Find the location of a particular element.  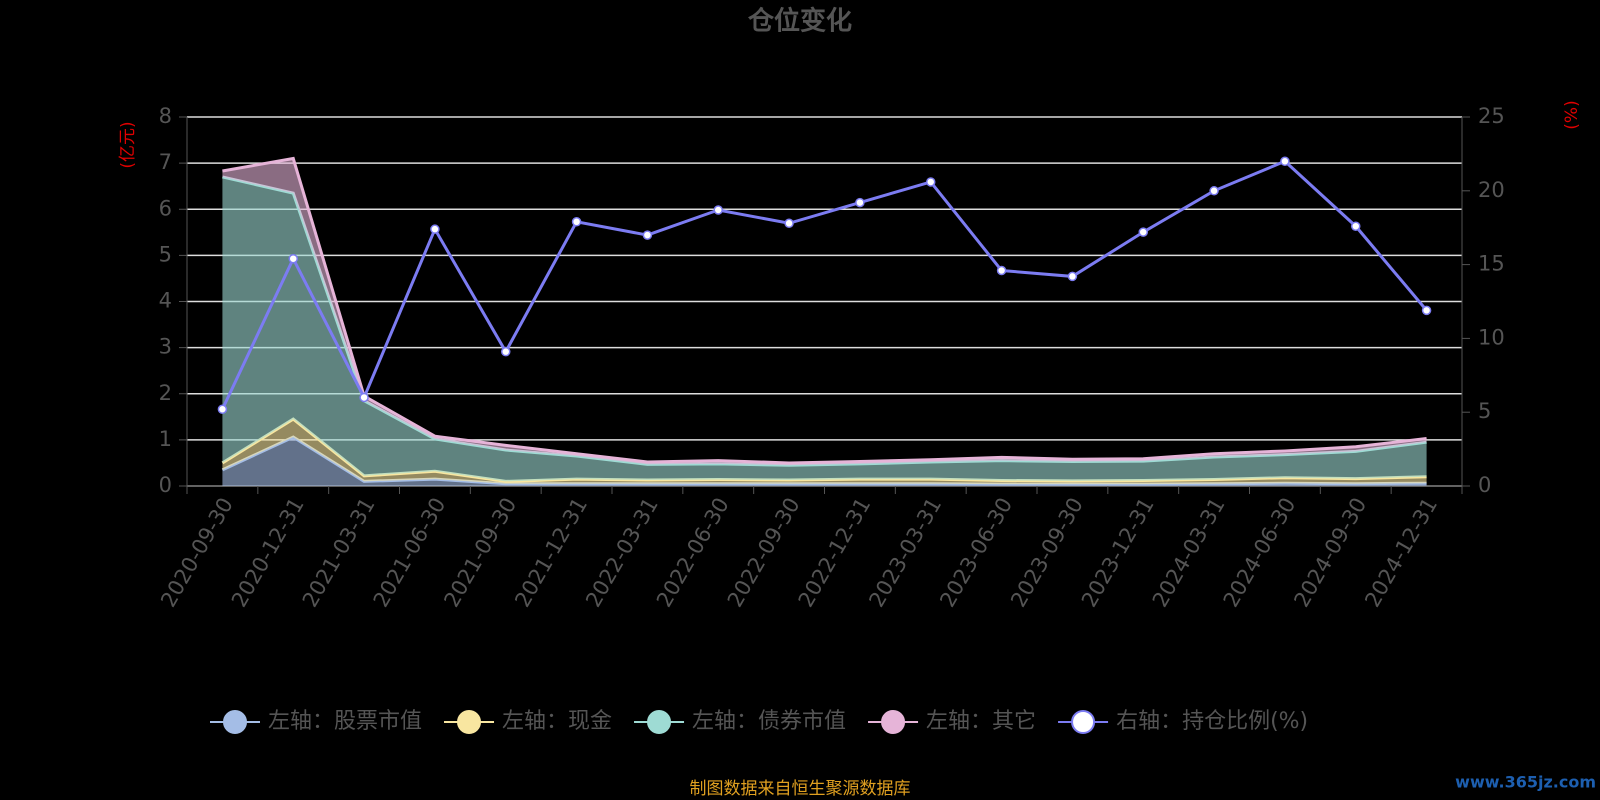

x-tick-label: 2020-12-31 is located at coordinates (268, 553).